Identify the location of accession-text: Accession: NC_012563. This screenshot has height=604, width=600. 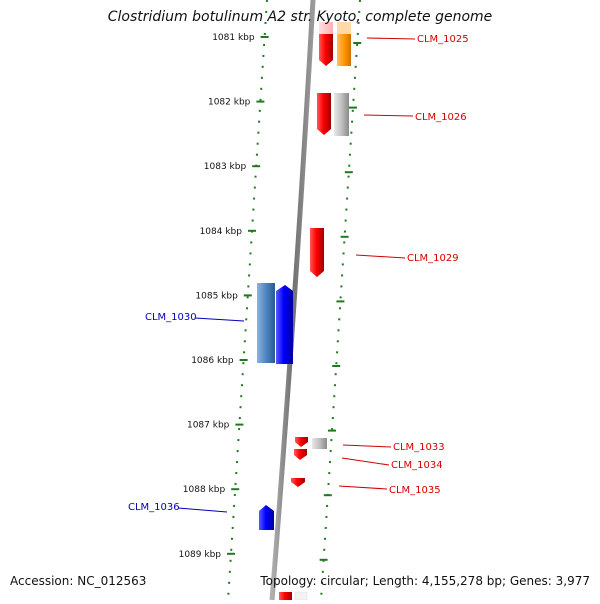
(78, 581).